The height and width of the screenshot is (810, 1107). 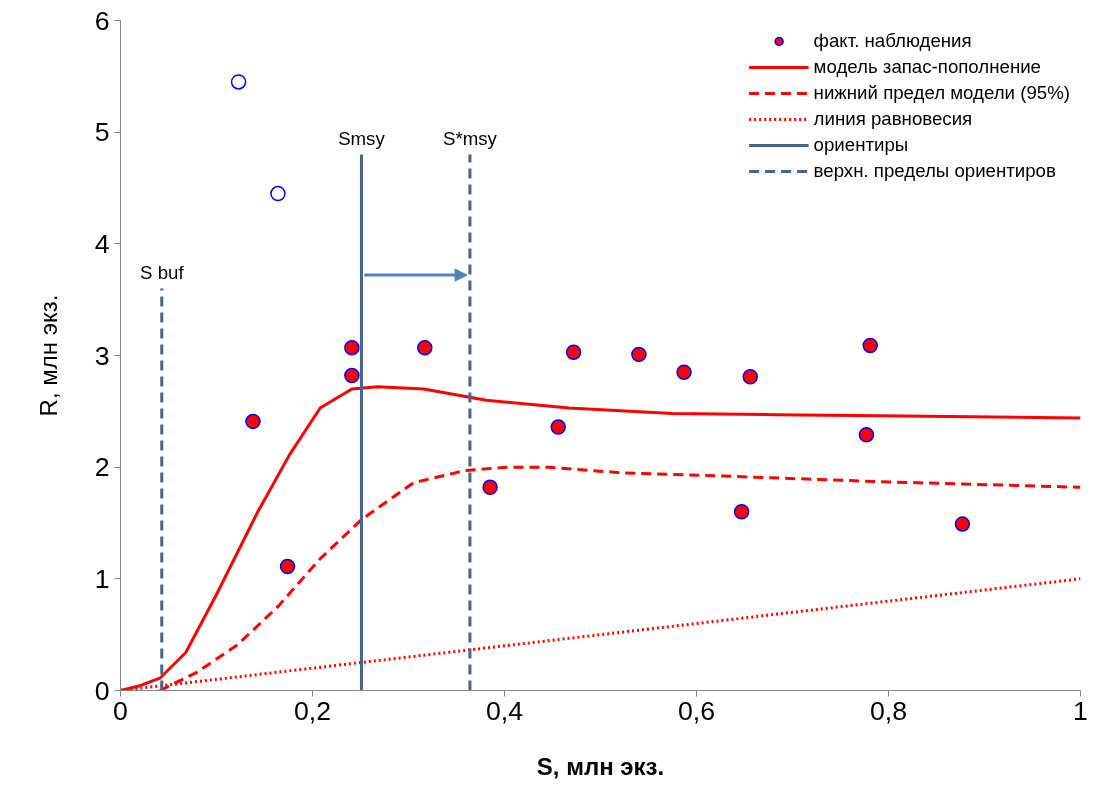 I want to click on x-tick-label: 0,8, so click(x=888, y=710).